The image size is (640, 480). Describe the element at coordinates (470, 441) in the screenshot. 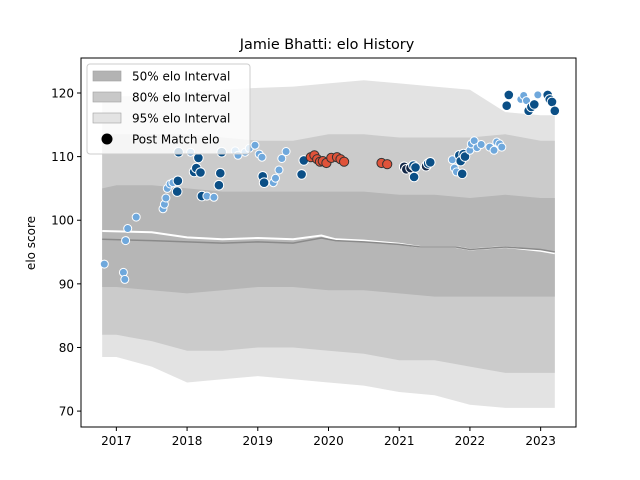

I see `x-tick-label: 2022` at that location.